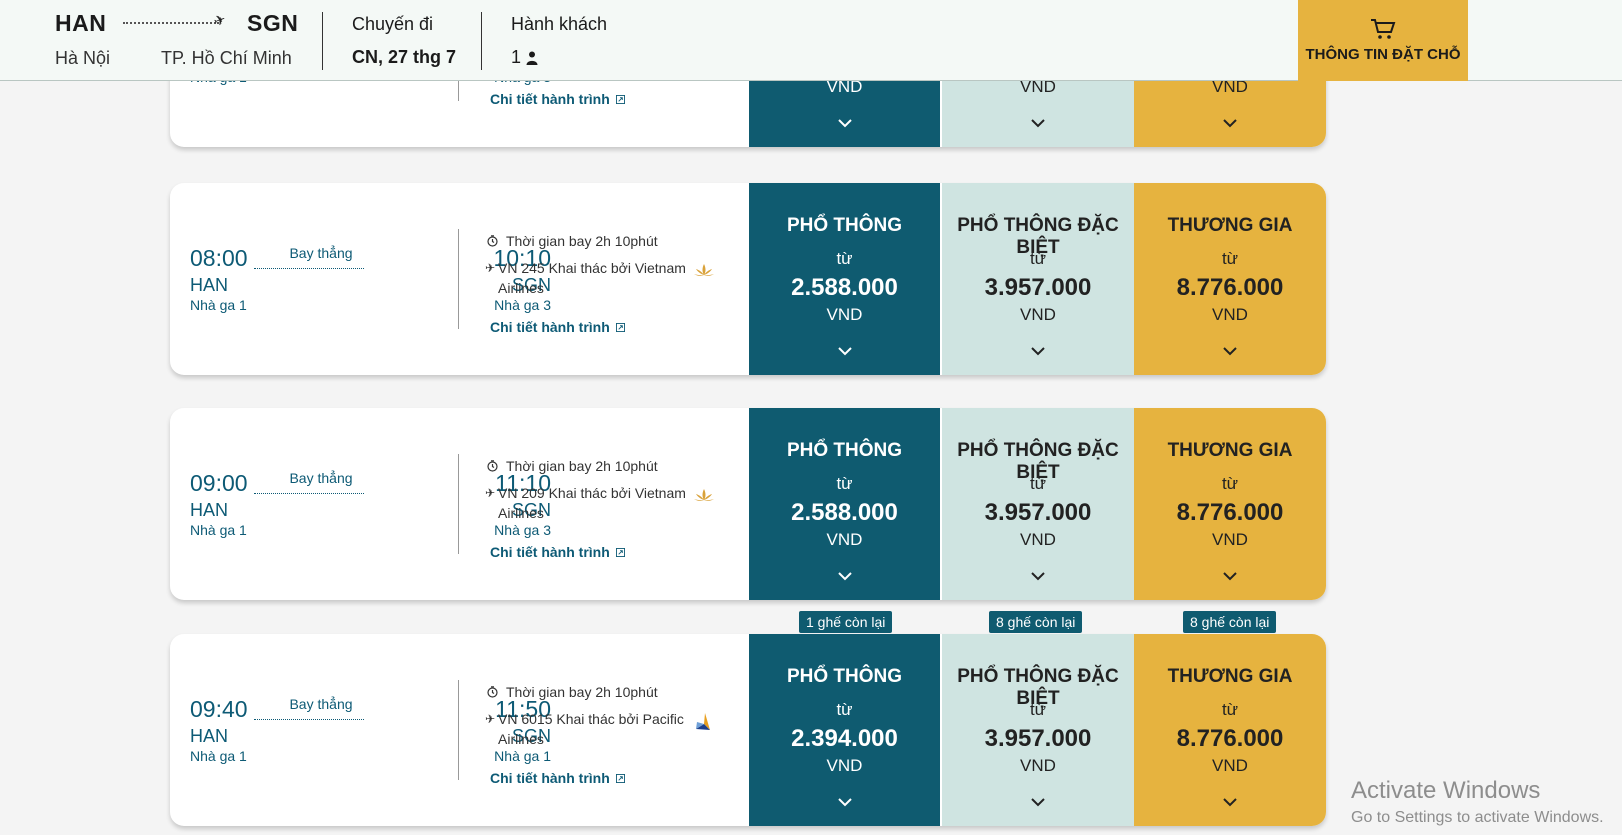 Image resolution: width=1622 pixels, height=835 pixels. What do you see at coordinates (219, 483) in the screenshot?
I see `departure-time: 09:00` at bounding box center [219, 483].